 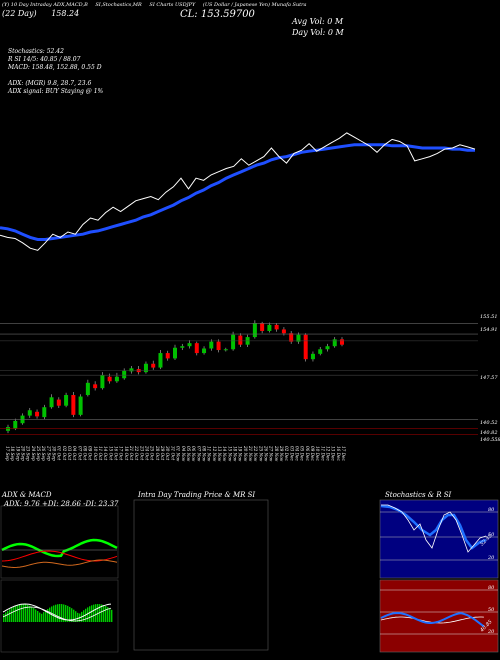 What do you see at coordinates (100, 453) in the screenshot?
I see `date-label-18: 11 Oct` at bounding box center [100, 453].